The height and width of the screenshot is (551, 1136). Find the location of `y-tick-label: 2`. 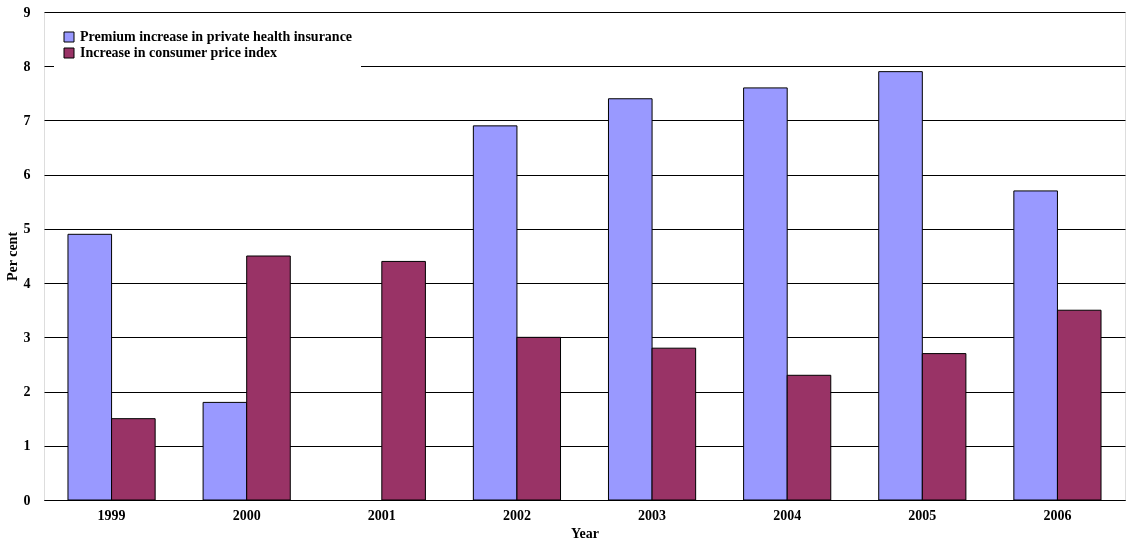

y-tick-label: 2 is located at coordinates (27, 392).